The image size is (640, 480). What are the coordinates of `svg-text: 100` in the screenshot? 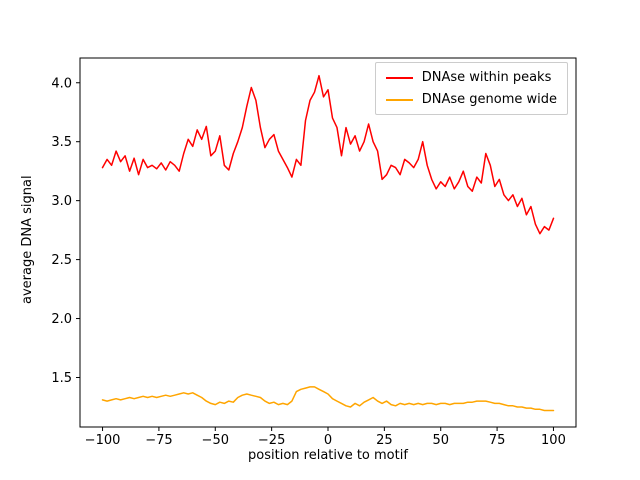 It's located at (553, 440).